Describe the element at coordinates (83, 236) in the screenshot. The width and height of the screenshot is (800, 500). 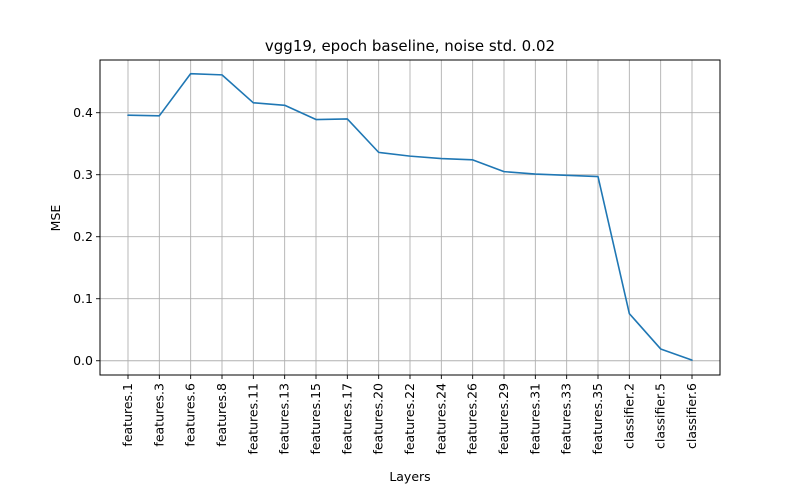
I see `y-tick-label: 0.2` at that location.